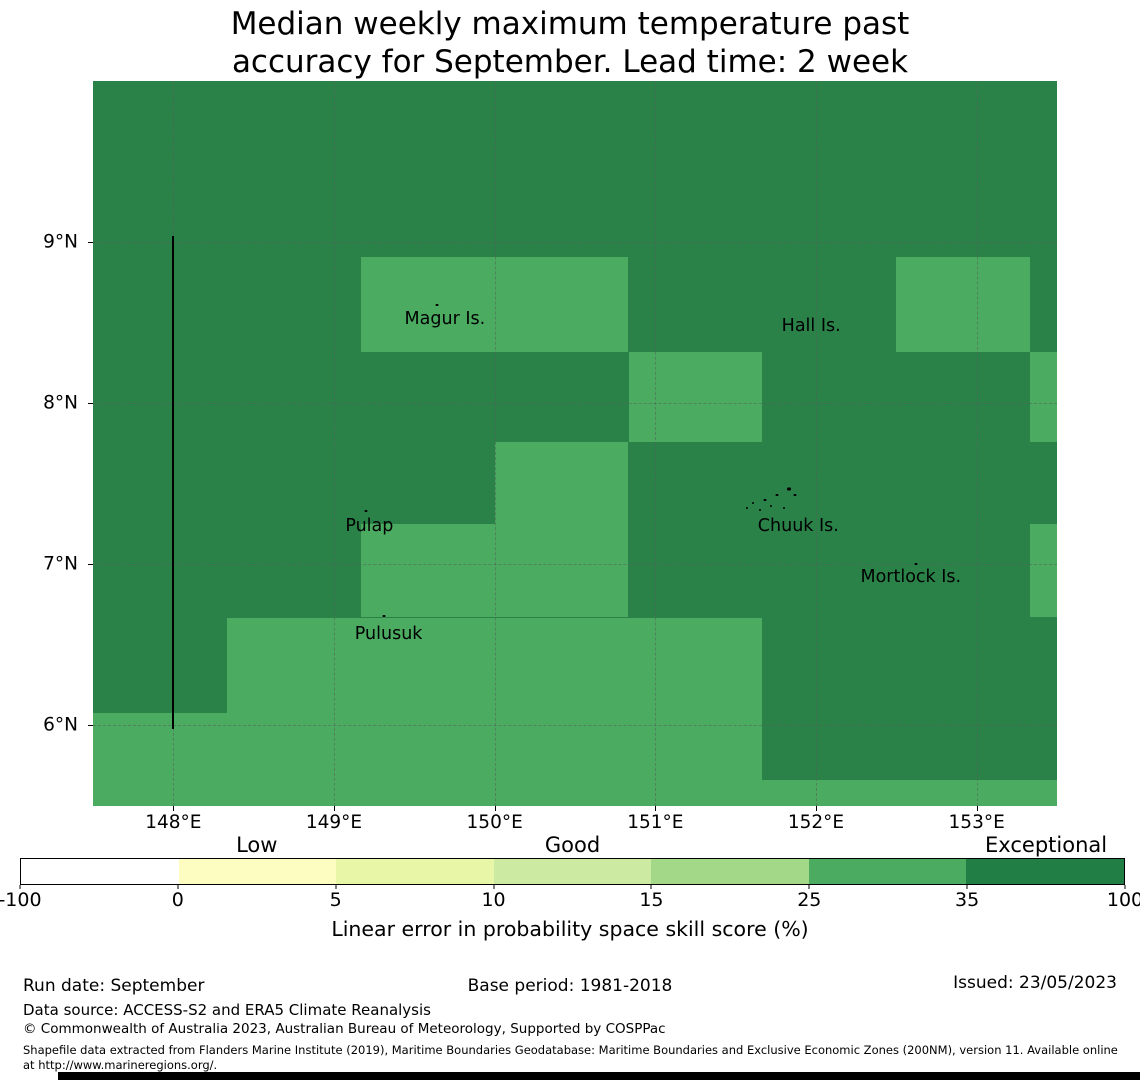  I want to click on colorbar-tick-labels: -100 0 5 10 15 25 35 100, so click(570, 899).